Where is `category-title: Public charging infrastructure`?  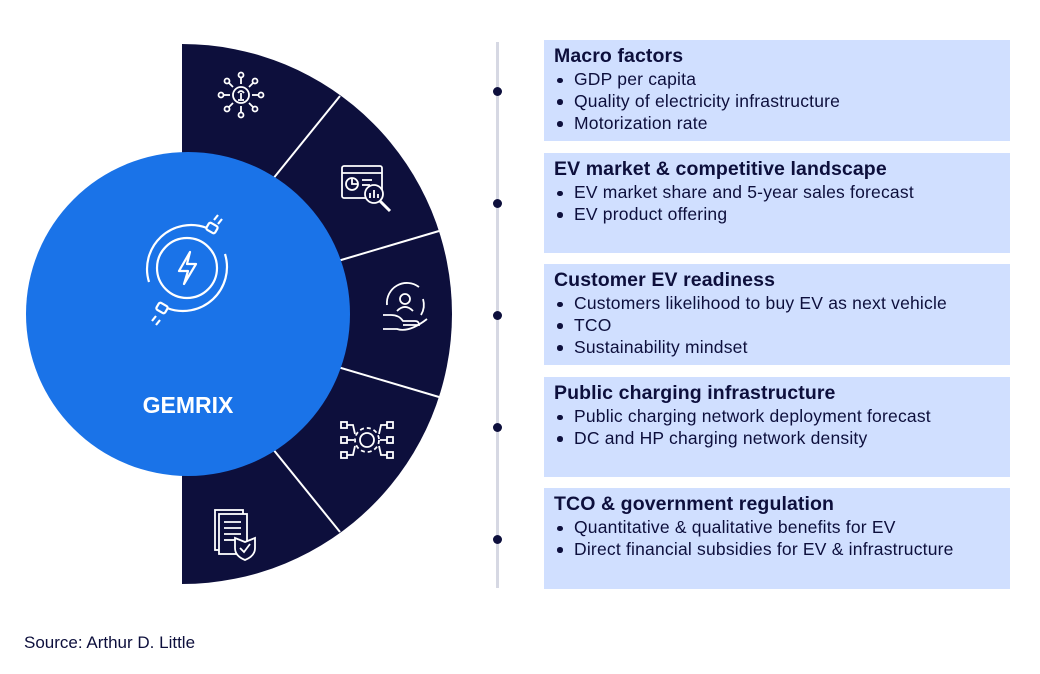
category-title: Public charging infrastructure is located at coordinates (695, 393).